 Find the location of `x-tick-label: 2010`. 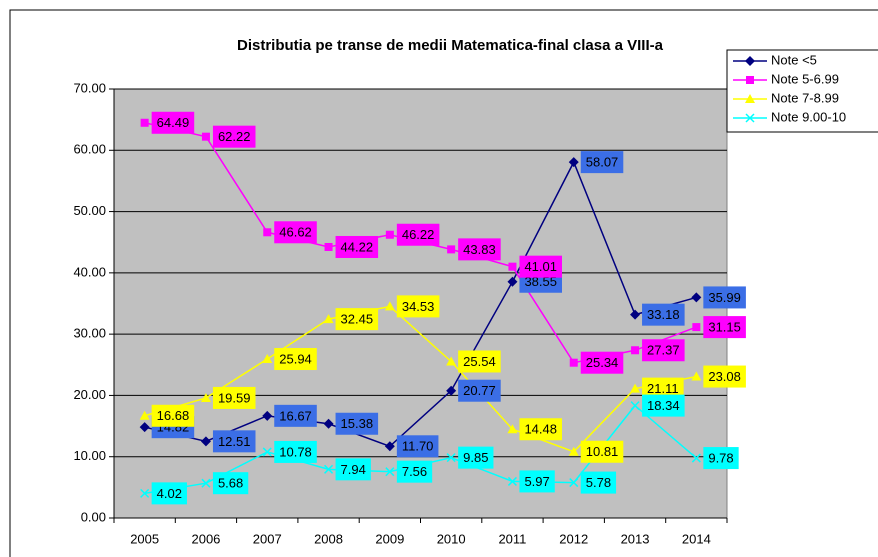

x-tick-label: 2010 is located at coordinates (451, 538).